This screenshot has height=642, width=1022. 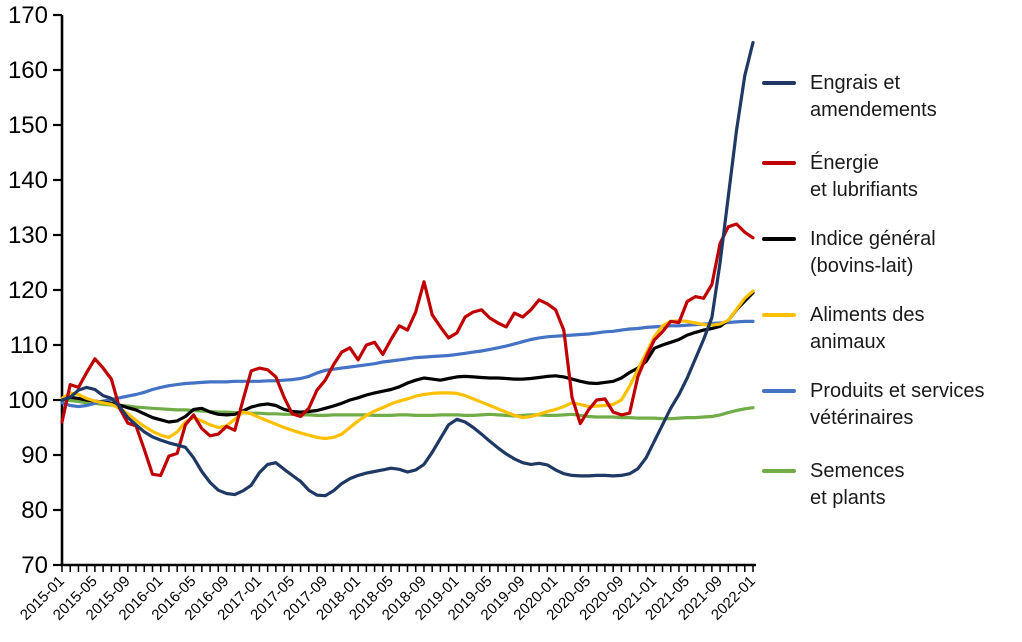 I want to click on legend-item-indice-general: Indice général (bovins-lait), so click(x=849, y=253).